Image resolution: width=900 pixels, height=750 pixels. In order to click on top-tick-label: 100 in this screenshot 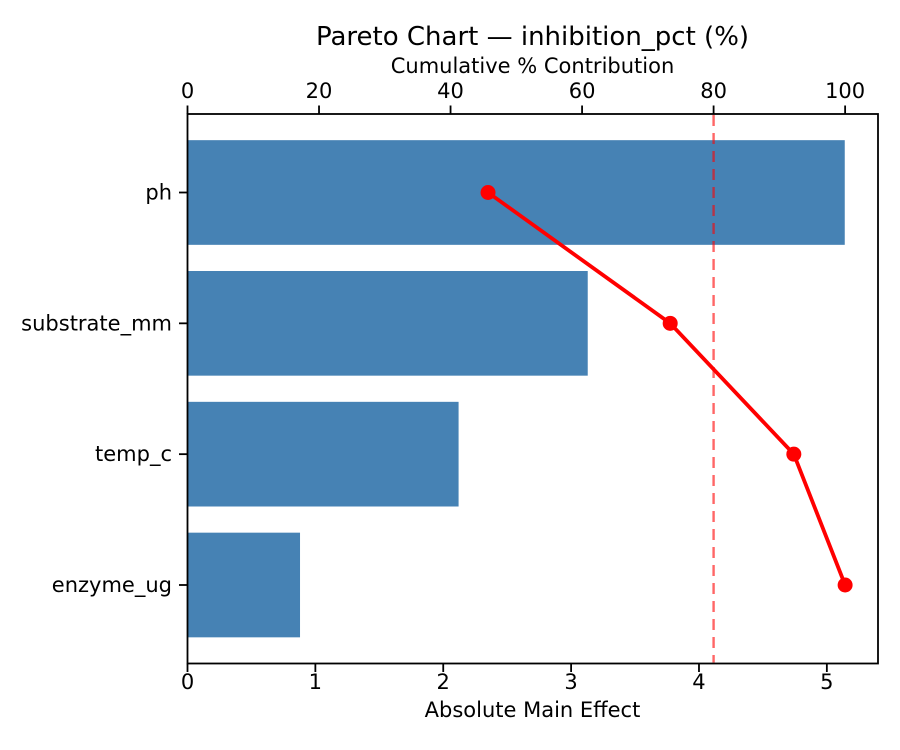, I will do `click(845, 91)`.